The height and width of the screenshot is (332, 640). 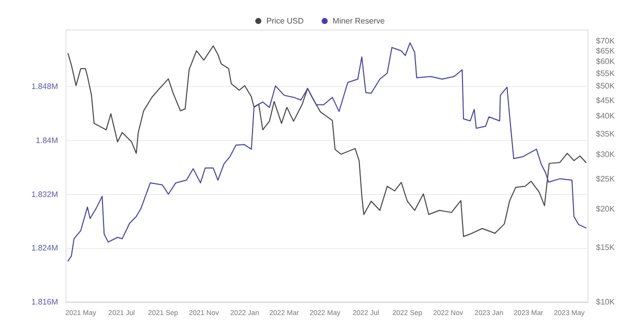 What do you see at coordinates (606, 302) in the screenshot?
I see `y2-tick-label: $10K` at bounding box center [606, 302].